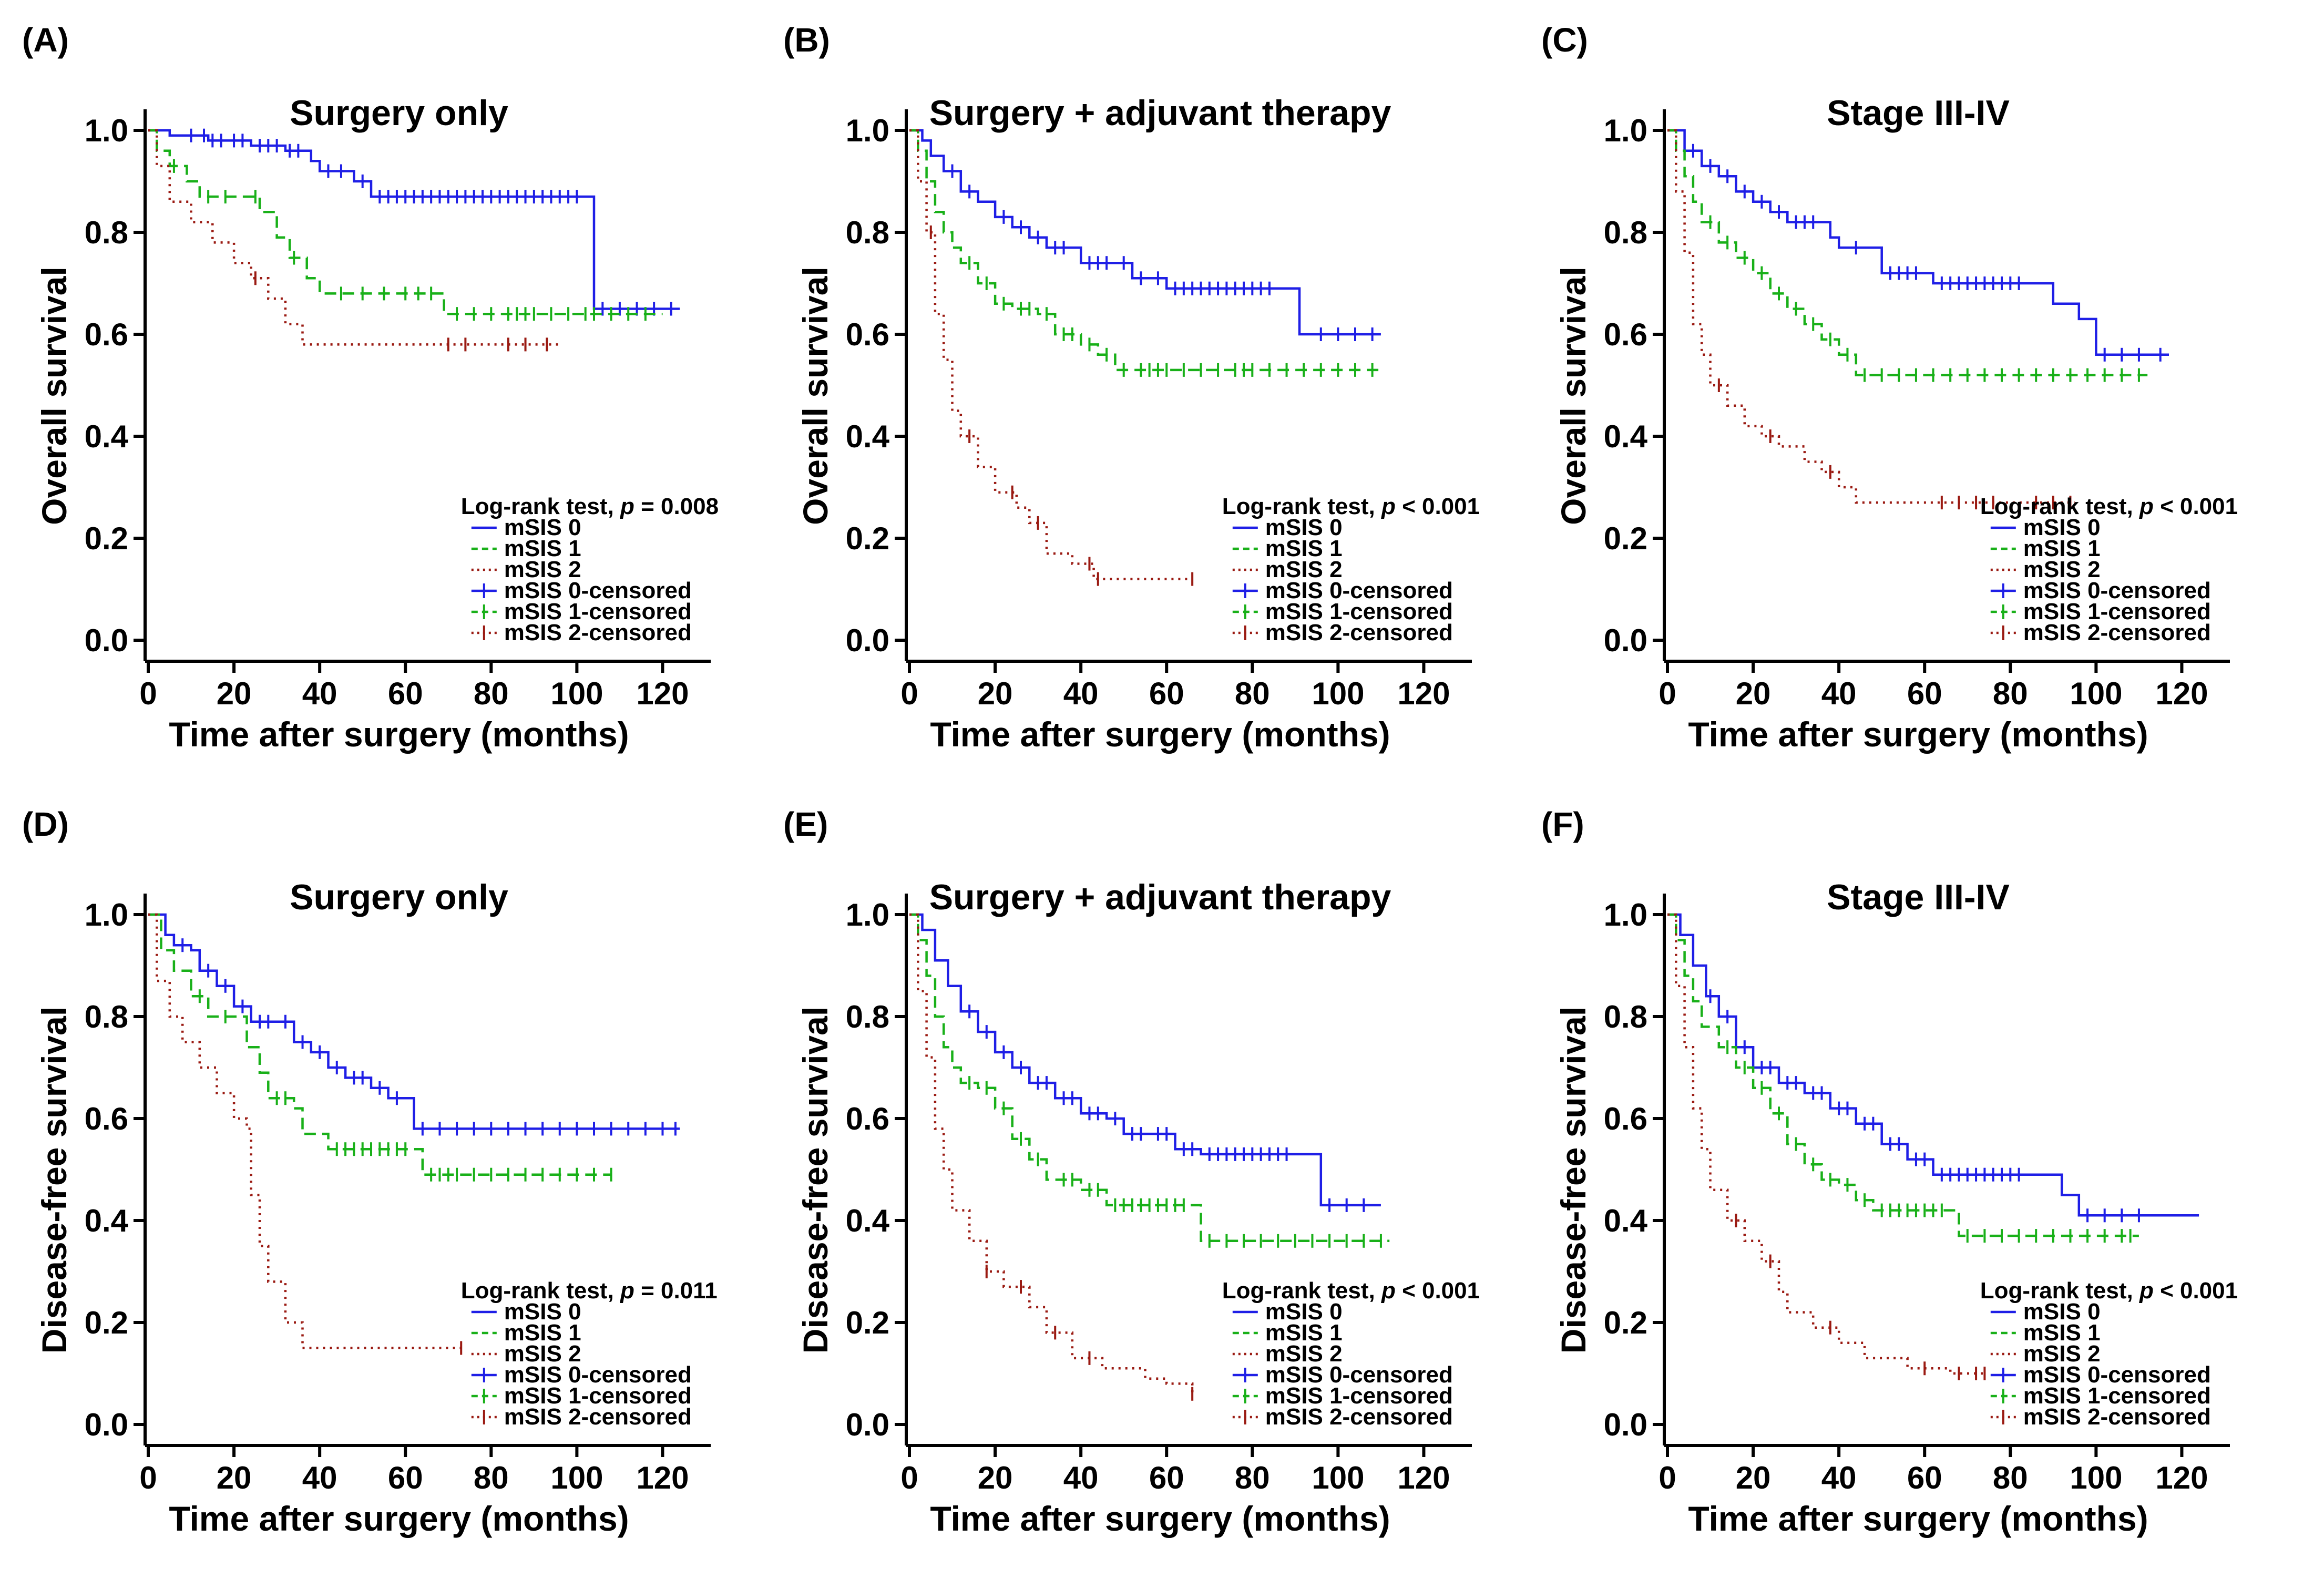  I want to click on panel-label: (A), so click(45, 40).